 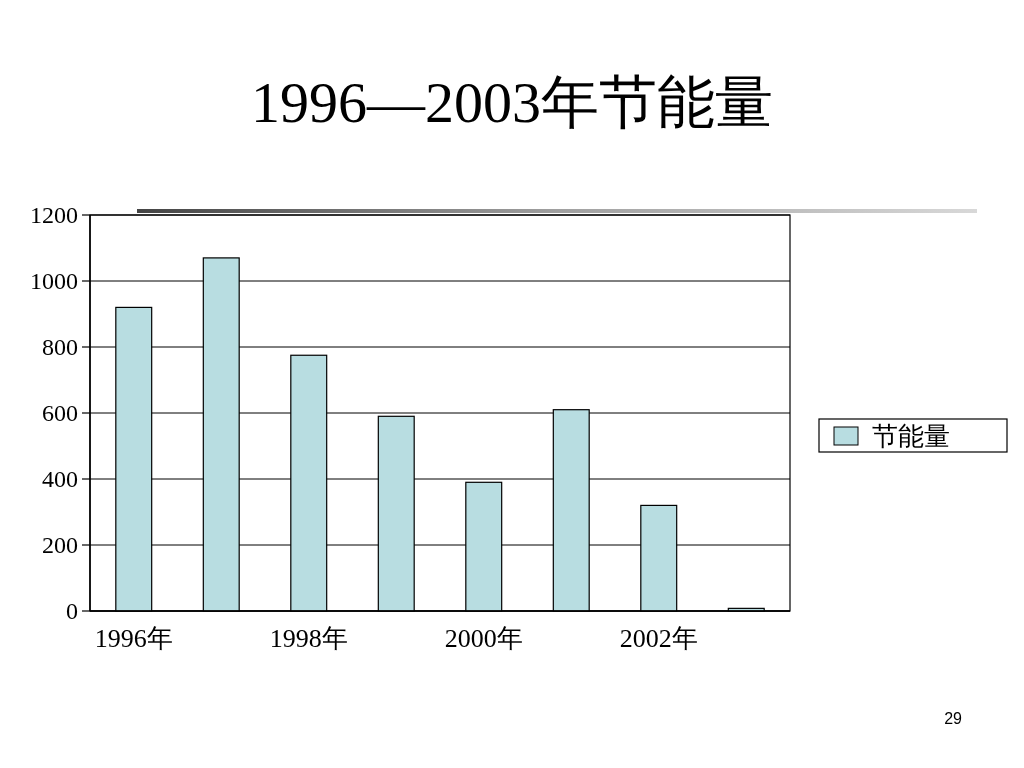 What do you see at coordinates (54, 215) in the screenshot?
I see `y-tick-label: 1200` at bounding box center [54, 215].